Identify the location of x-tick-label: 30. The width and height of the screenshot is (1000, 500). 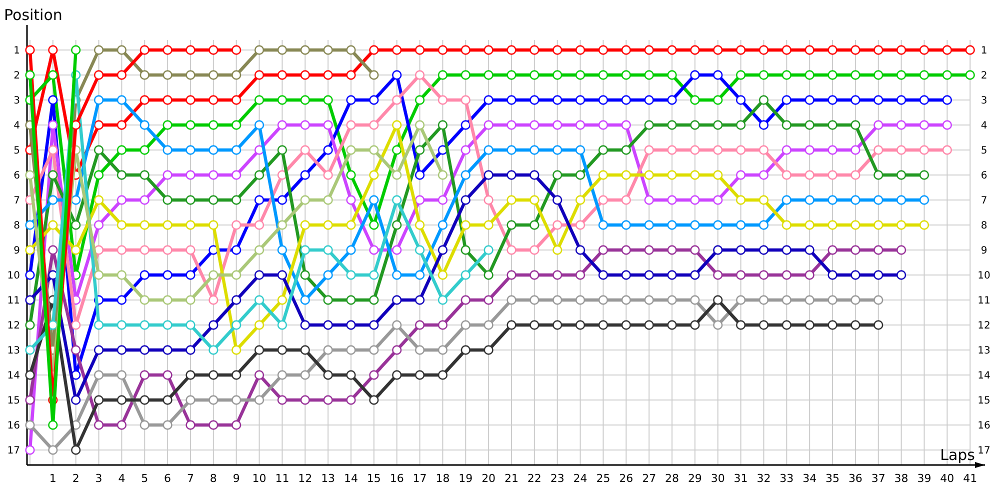
(717, 478).